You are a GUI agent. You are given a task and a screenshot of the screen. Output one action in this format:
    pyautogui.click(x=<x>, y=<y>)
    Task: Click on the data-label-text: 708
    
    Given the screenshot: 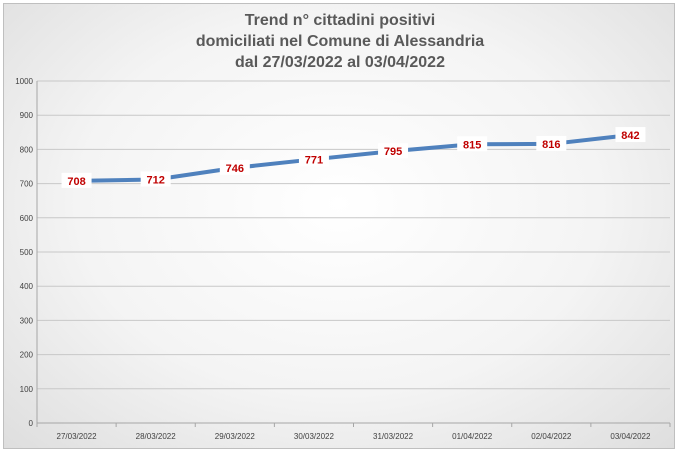 What is the action you would take?
    pyautogui.click(x=76, y=182)
    